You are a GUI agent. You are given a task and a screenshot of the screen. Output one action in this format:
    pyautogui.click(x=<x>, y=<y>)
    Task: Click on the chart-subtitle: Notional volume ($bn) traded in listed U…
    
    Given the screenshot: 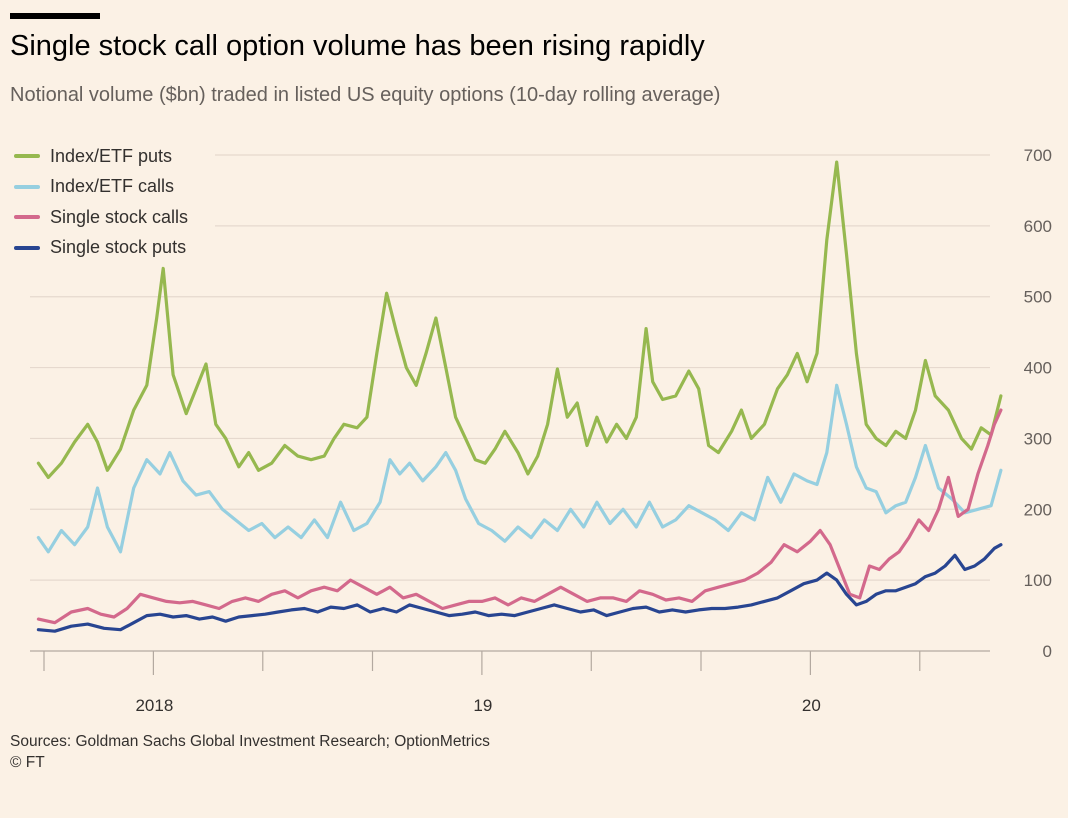 What is the action you would take?
    pyautogui.click(x=365, y=95)
    